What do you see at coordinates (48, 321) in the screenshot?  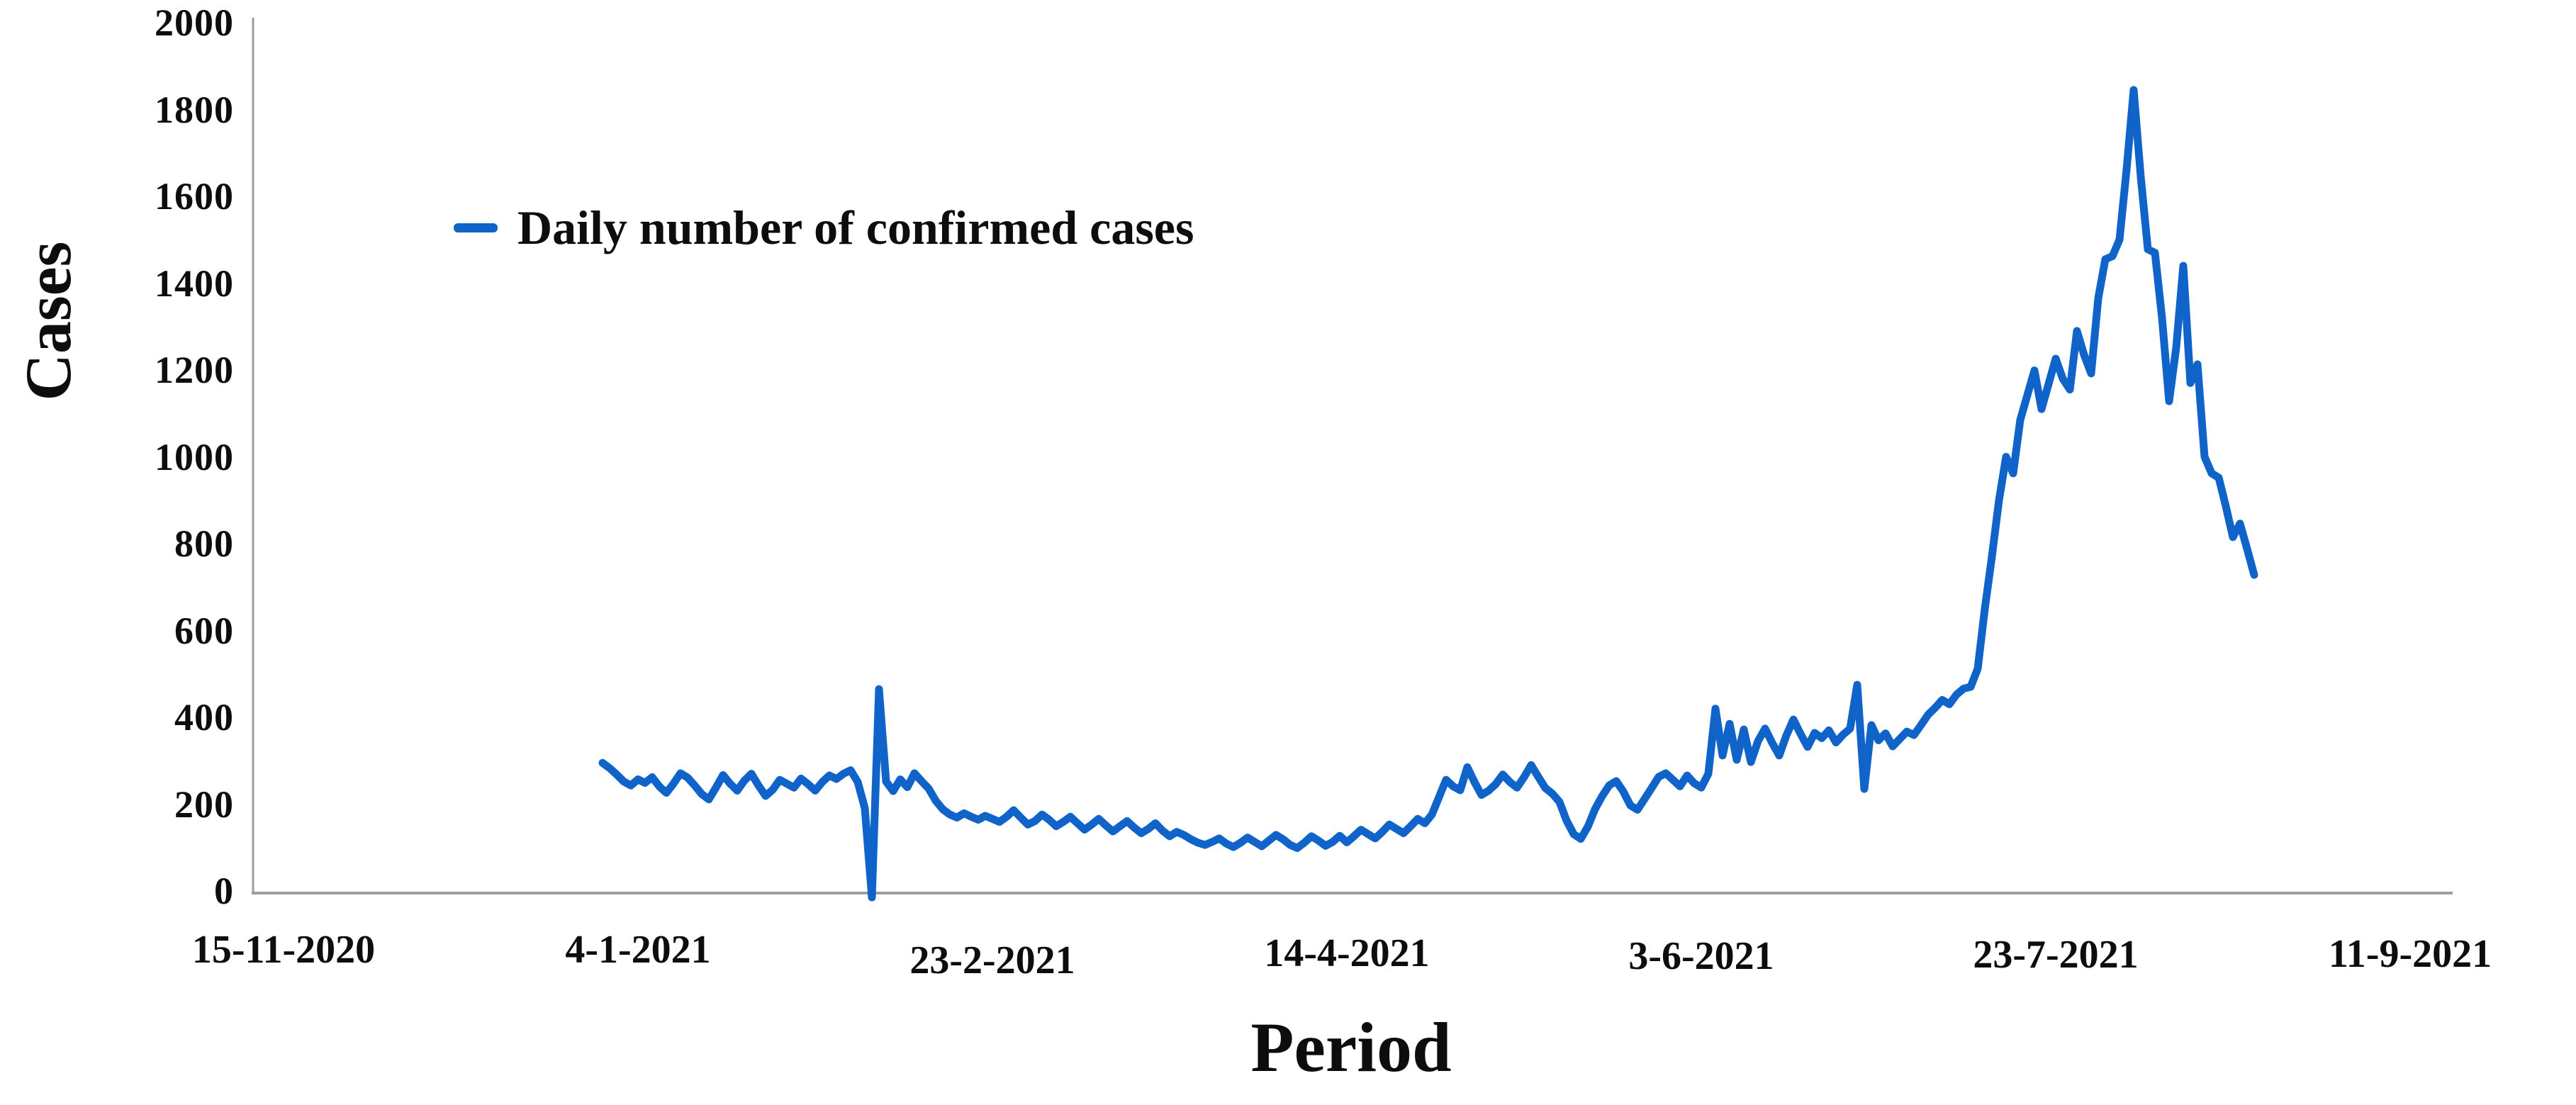 I see `y-axis-title: Cases` at bounding box center [48, 321].